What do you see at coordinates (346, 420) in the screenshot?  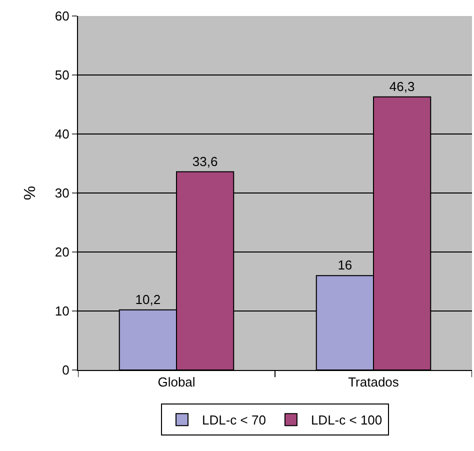 I see `legend-label: LDL-c < 100` at bounding box center [346, 420].